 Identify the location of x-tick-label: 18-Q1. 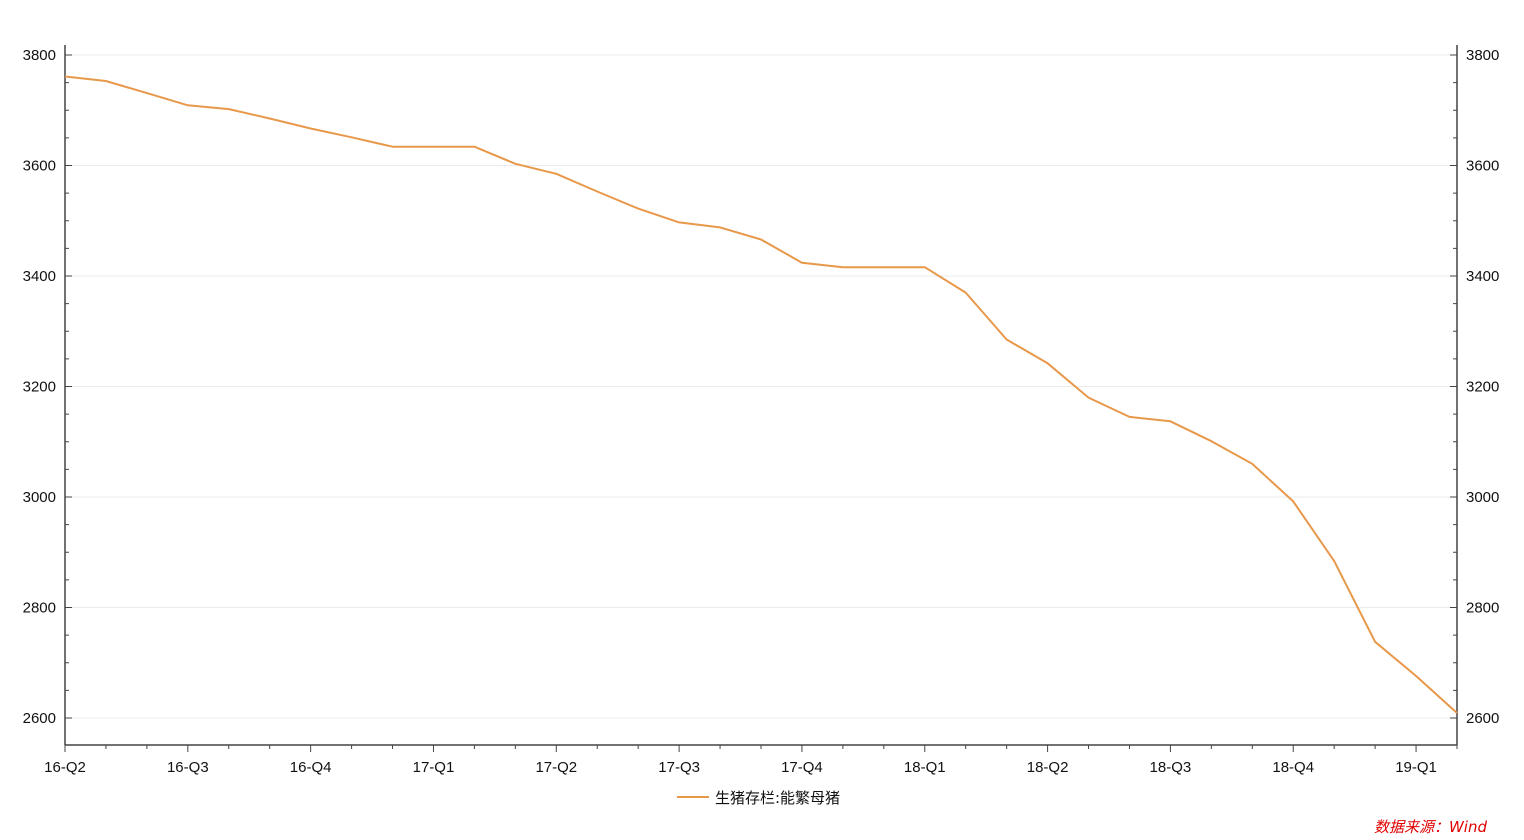
(925, 767).